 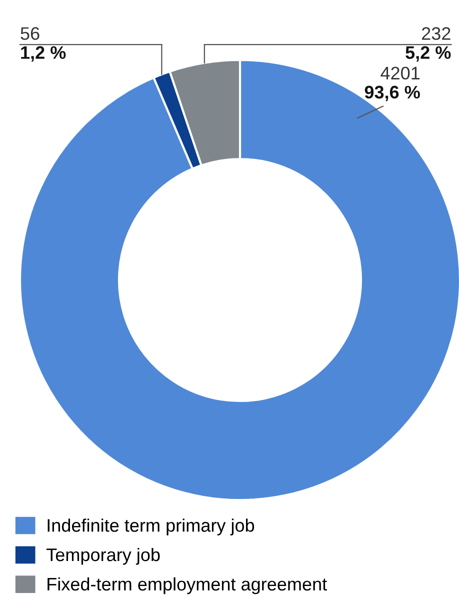 What do you see at coordinates (392, 84) in the screenshot?
I see `data-label: 4201 93,6 %` at bounding box center [392, 84].